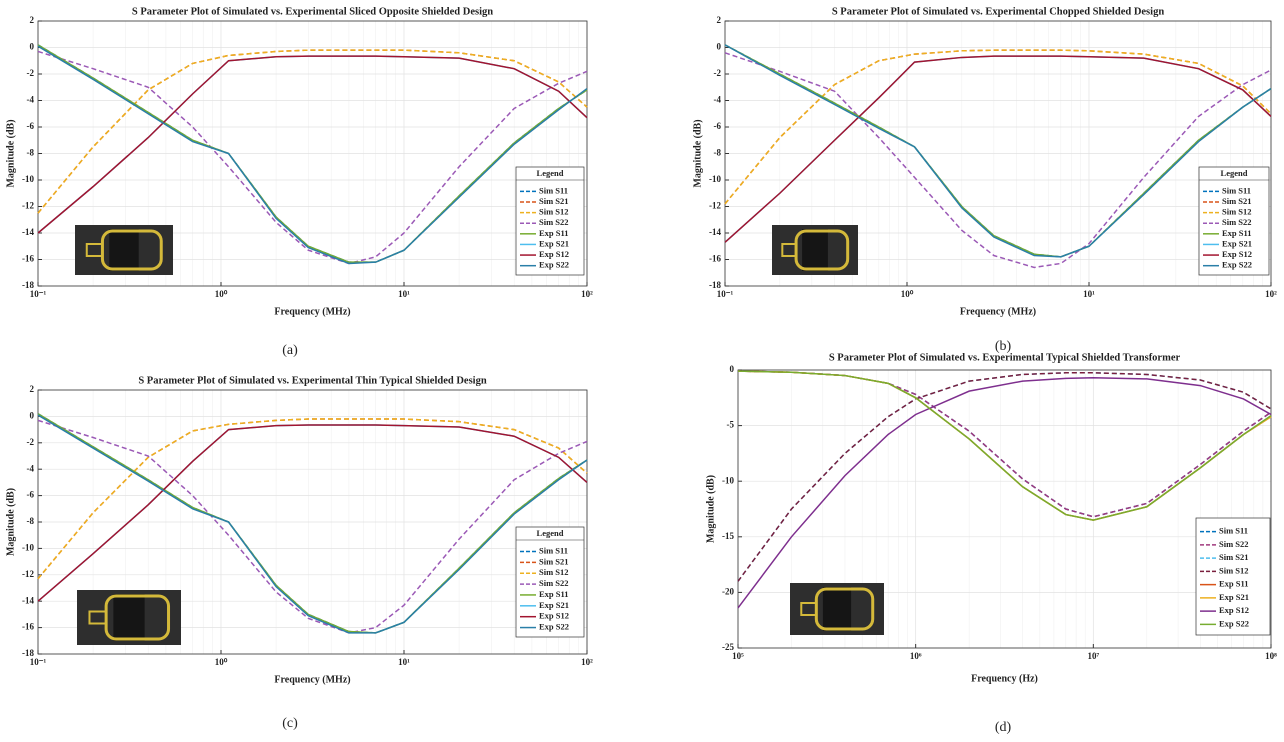 This screenshot has width=1284, height=742. What do you see at coordinates (553, 550) in the screenshot?
I see `legend-label: Sim S11` at bounding box center [553, 550].